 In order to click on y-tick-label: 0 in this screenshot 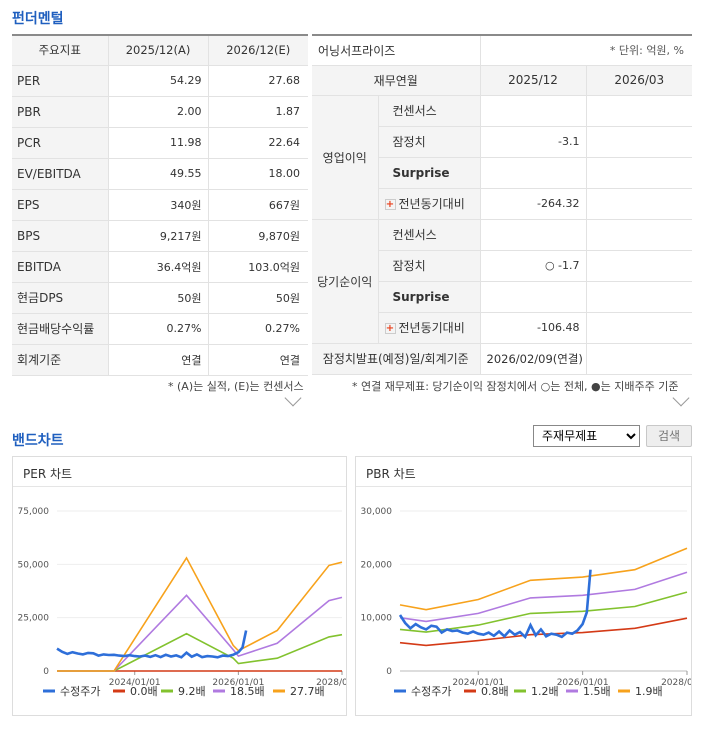, I will do `click(46, 672)`.